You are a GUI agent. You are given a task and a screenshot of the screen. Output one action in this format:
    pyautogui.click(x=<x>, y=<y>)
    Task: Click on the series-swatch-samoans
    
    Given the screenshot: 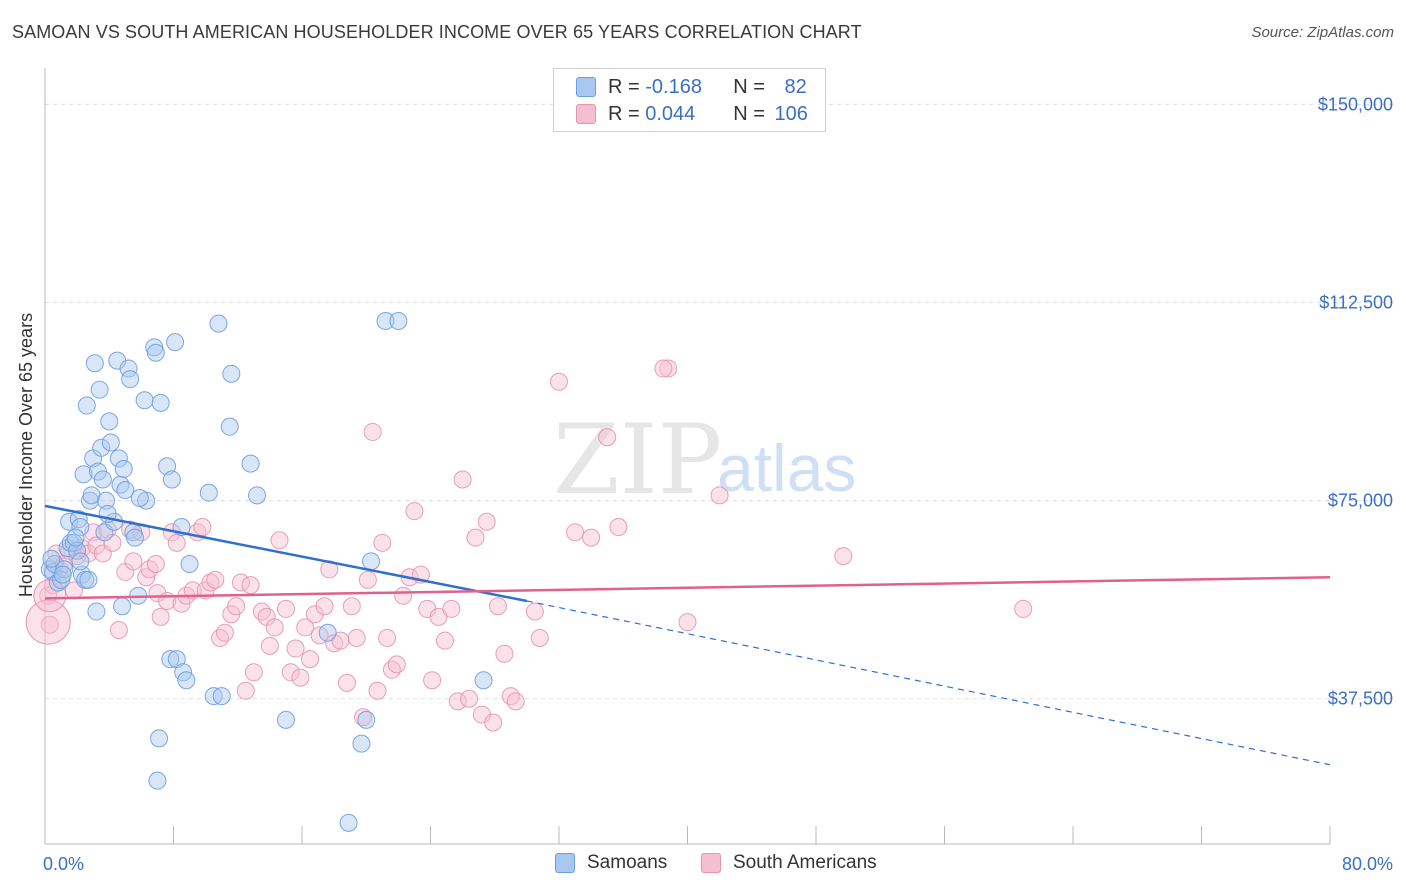 What is the action you would take?
    pyautogui.click(x=565, y=863)
    